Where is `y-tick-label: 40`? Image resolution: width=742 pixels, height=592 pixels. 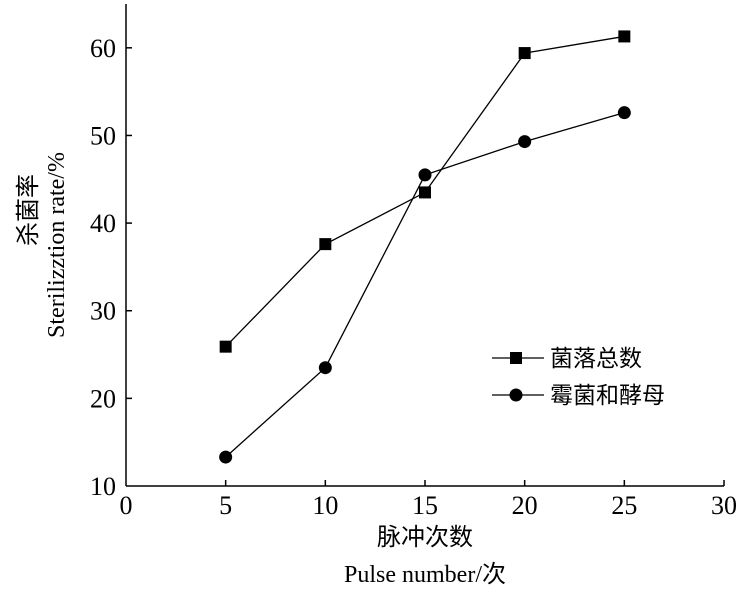 y-tick-label: 40 is located at coordinates (103, 223).